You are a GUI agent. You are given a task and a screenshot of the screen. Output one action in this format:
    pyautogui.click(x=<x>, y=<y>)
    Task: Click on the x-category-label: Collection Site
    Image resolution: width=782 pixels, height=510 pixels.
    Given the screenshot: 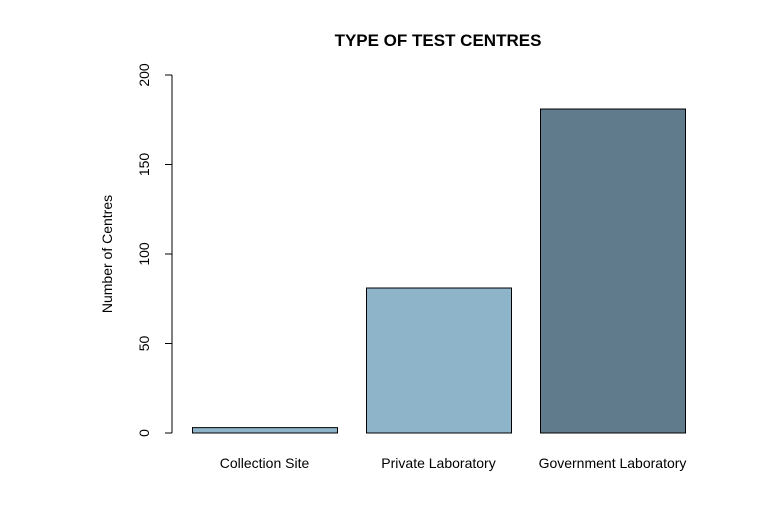 What is the action you would take?
    pyautogui.click(x=265, y=463)
    